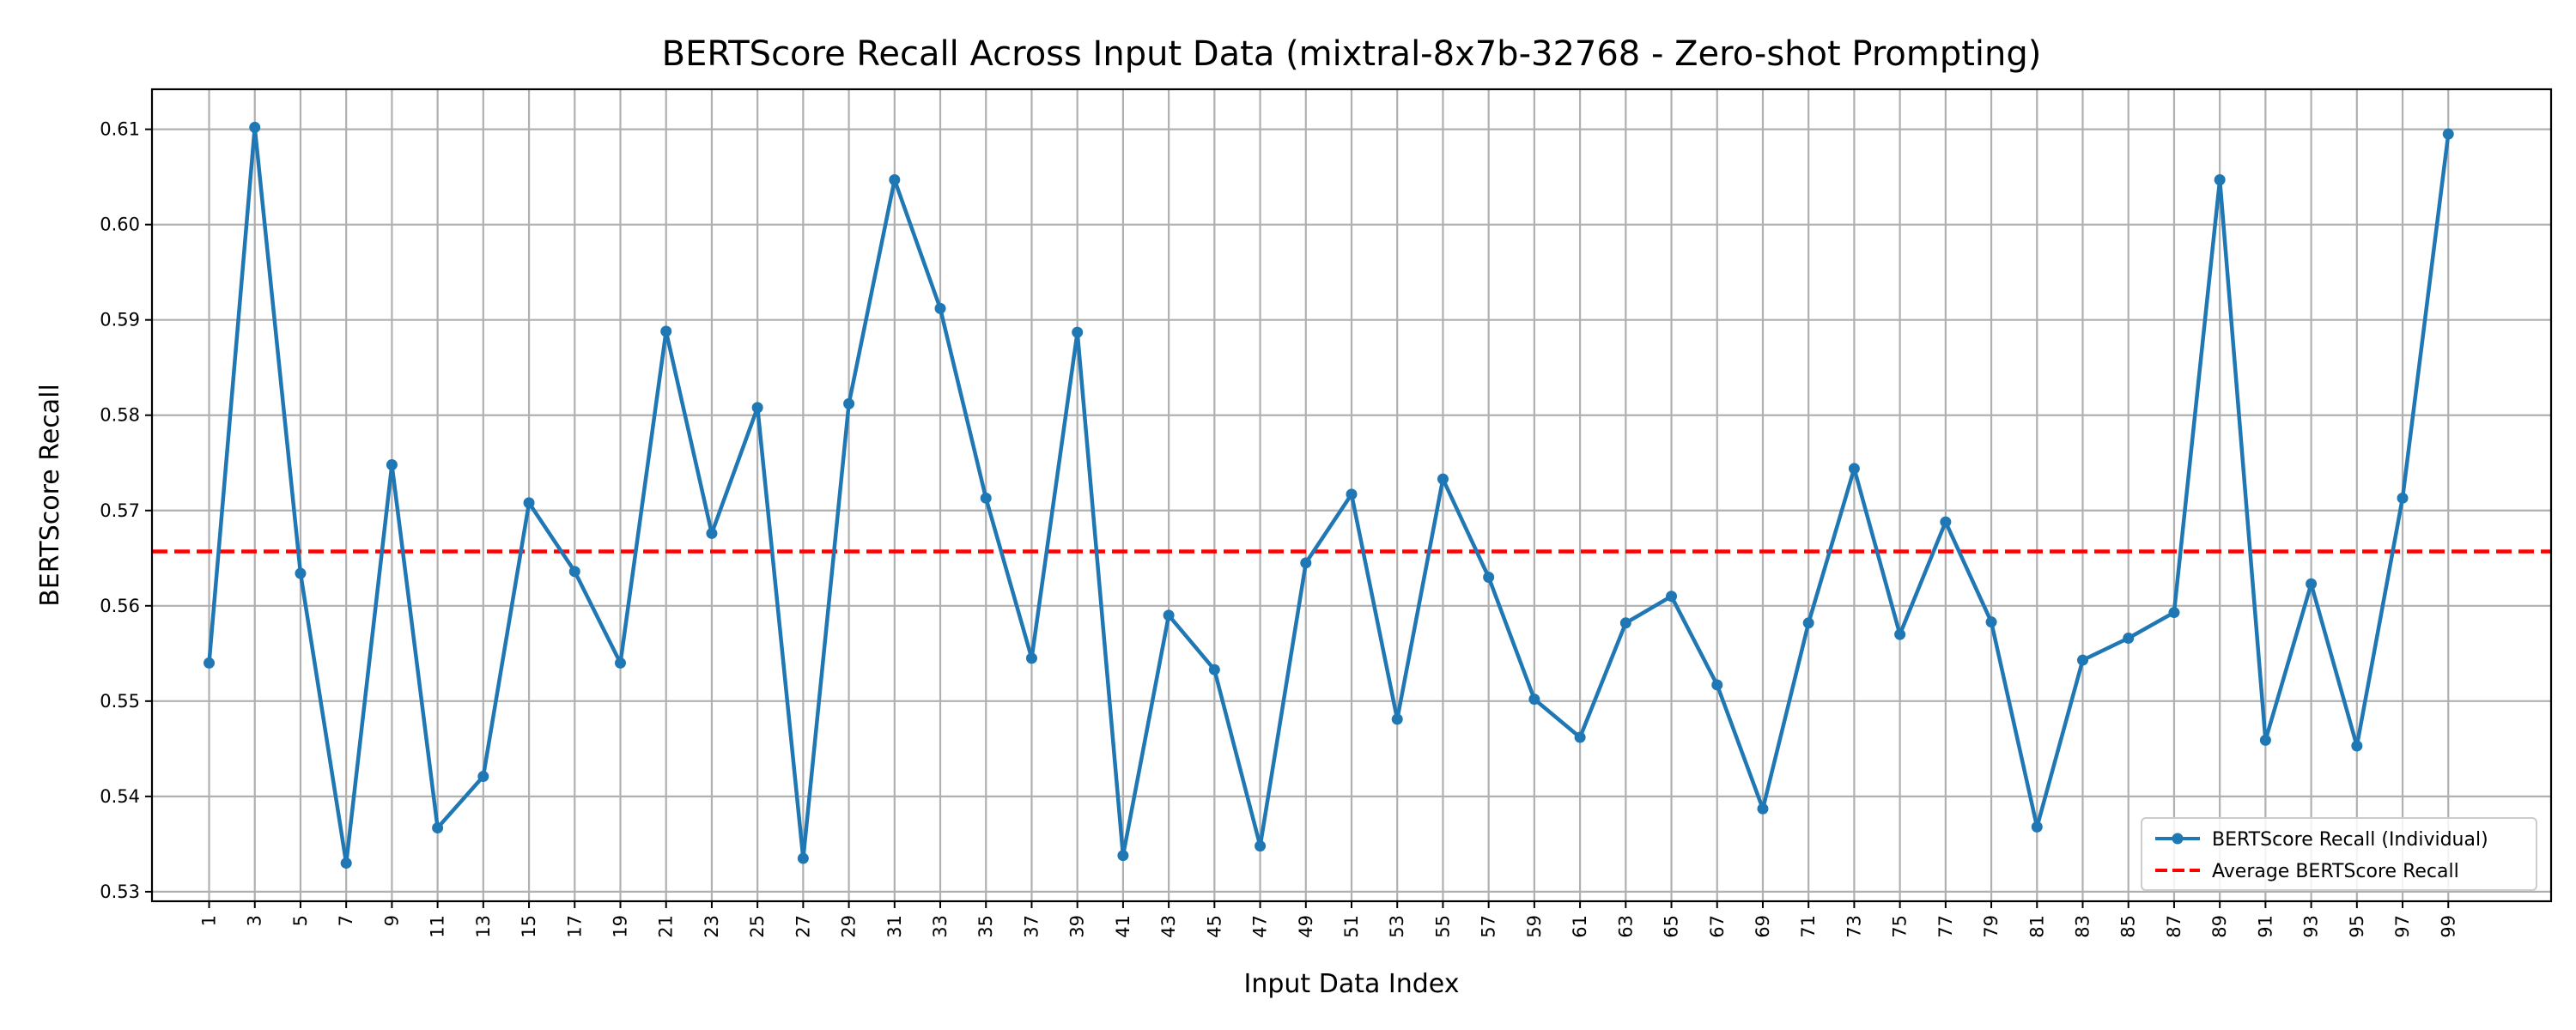 This screenshot has width=2576, height=1030. Describe the element at coordinates (2402, 926) in the screenshot. I see `x-tick-label: 97` at that location.